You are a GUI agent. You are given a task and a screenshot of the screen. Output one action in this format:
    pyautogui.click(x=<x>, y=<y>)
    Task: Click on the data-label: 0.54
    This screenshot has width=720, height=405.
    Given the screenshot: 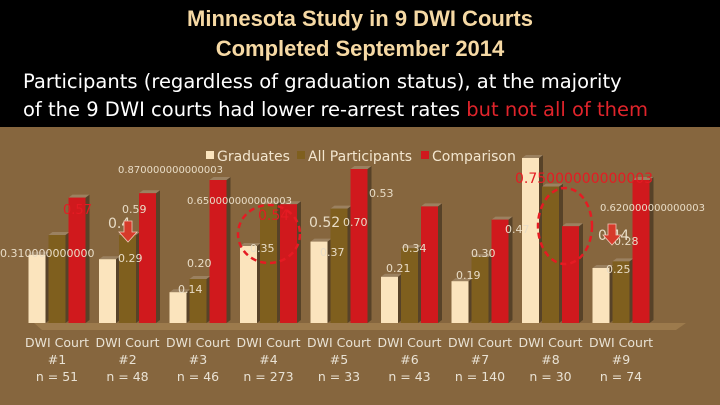 What is the action you would take?
    pyautogui.click(x=273, y=216)
    